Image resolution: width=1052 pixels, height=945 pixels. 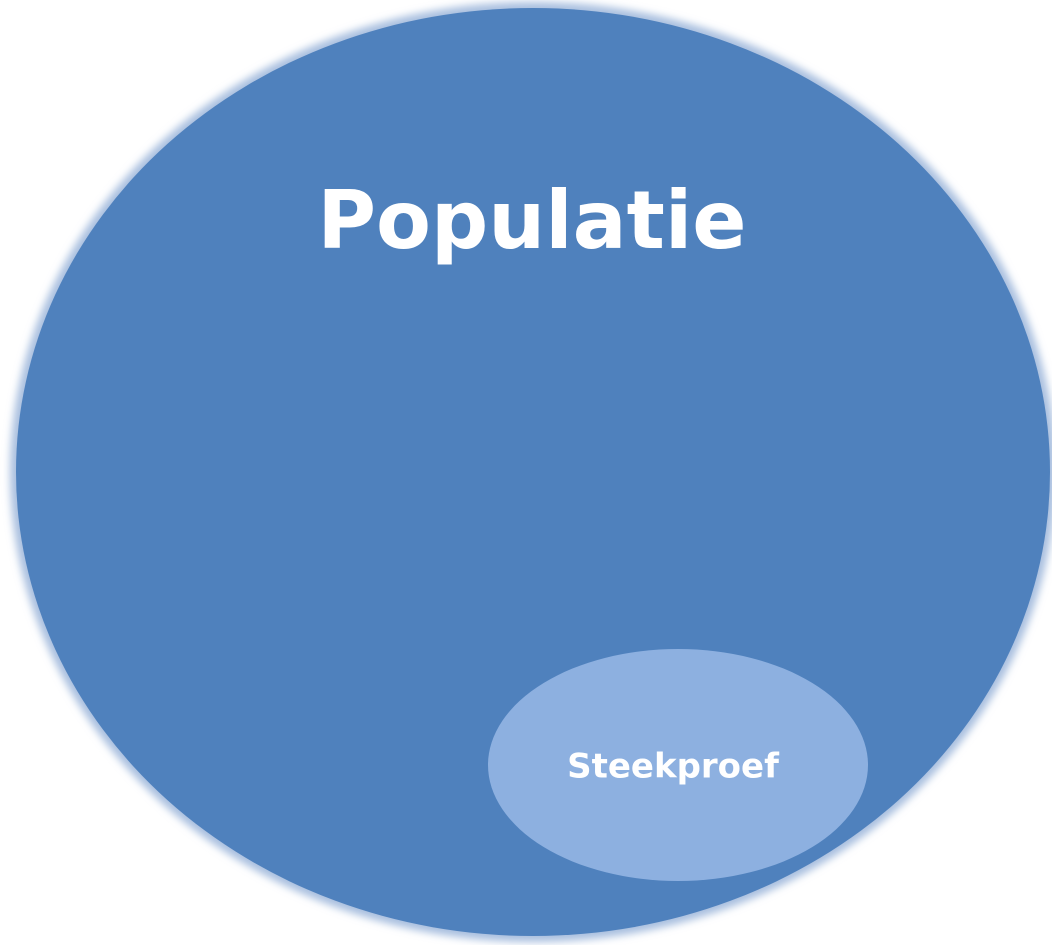 I want to click on sample-ellipse, so click(x=678, y=765).